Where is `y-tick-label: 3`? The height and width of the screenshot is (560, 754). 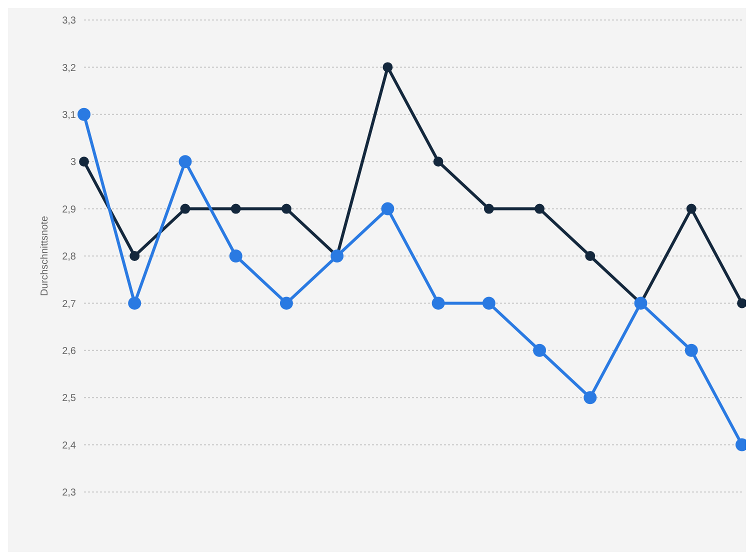
y-tick-label: 3 is located at coordinates (73, 162).